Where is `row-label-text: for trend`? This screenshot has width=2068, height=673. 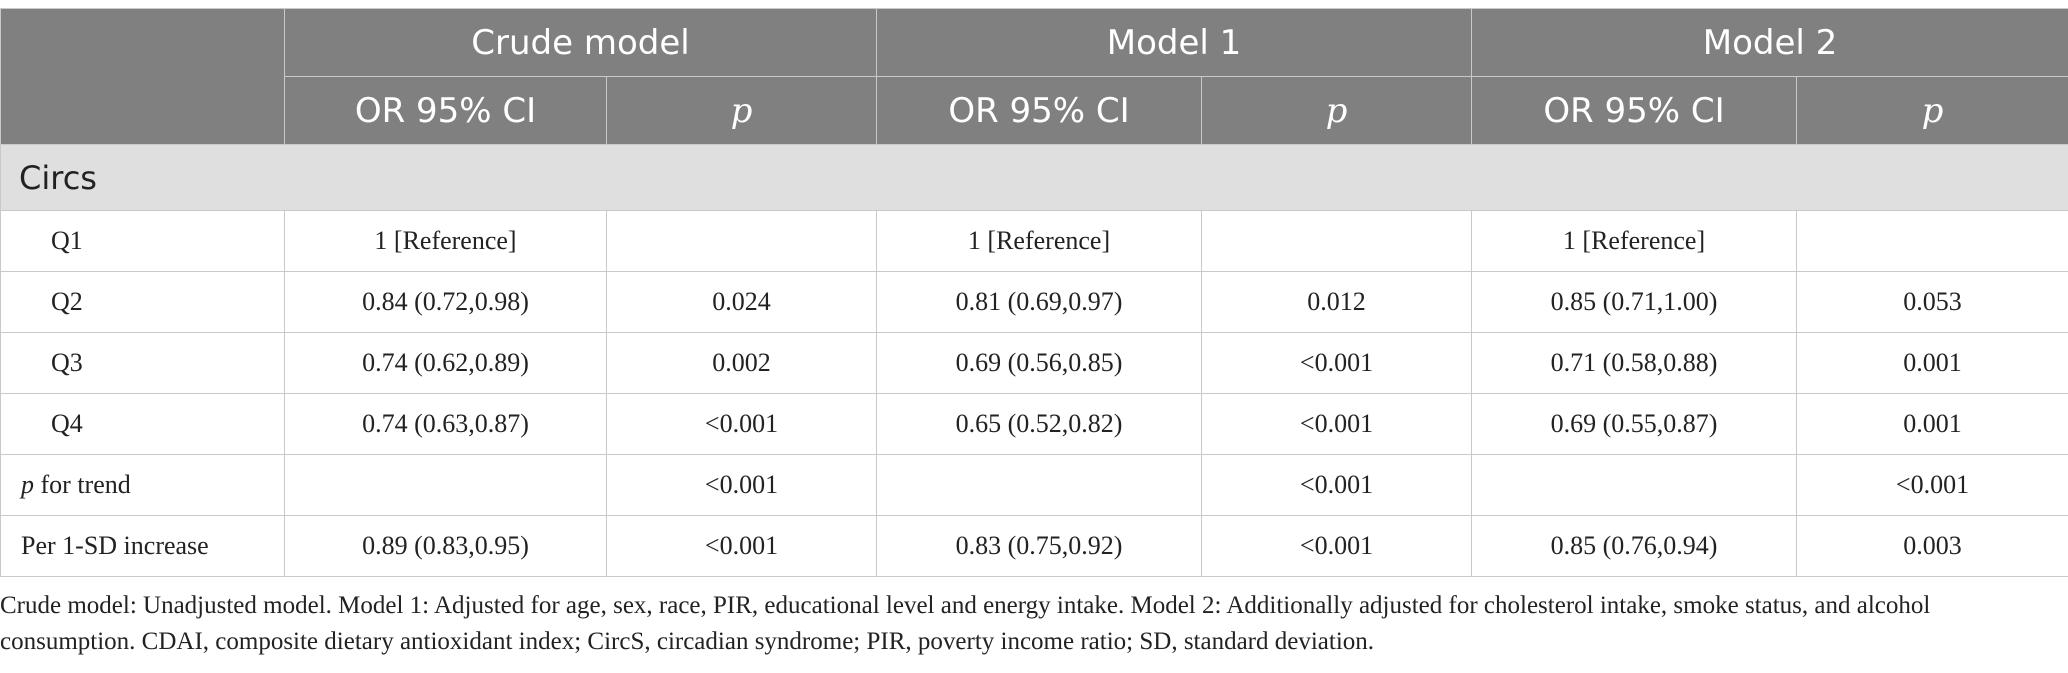
row-label-text: for trend is located at coordinates (82, 484).